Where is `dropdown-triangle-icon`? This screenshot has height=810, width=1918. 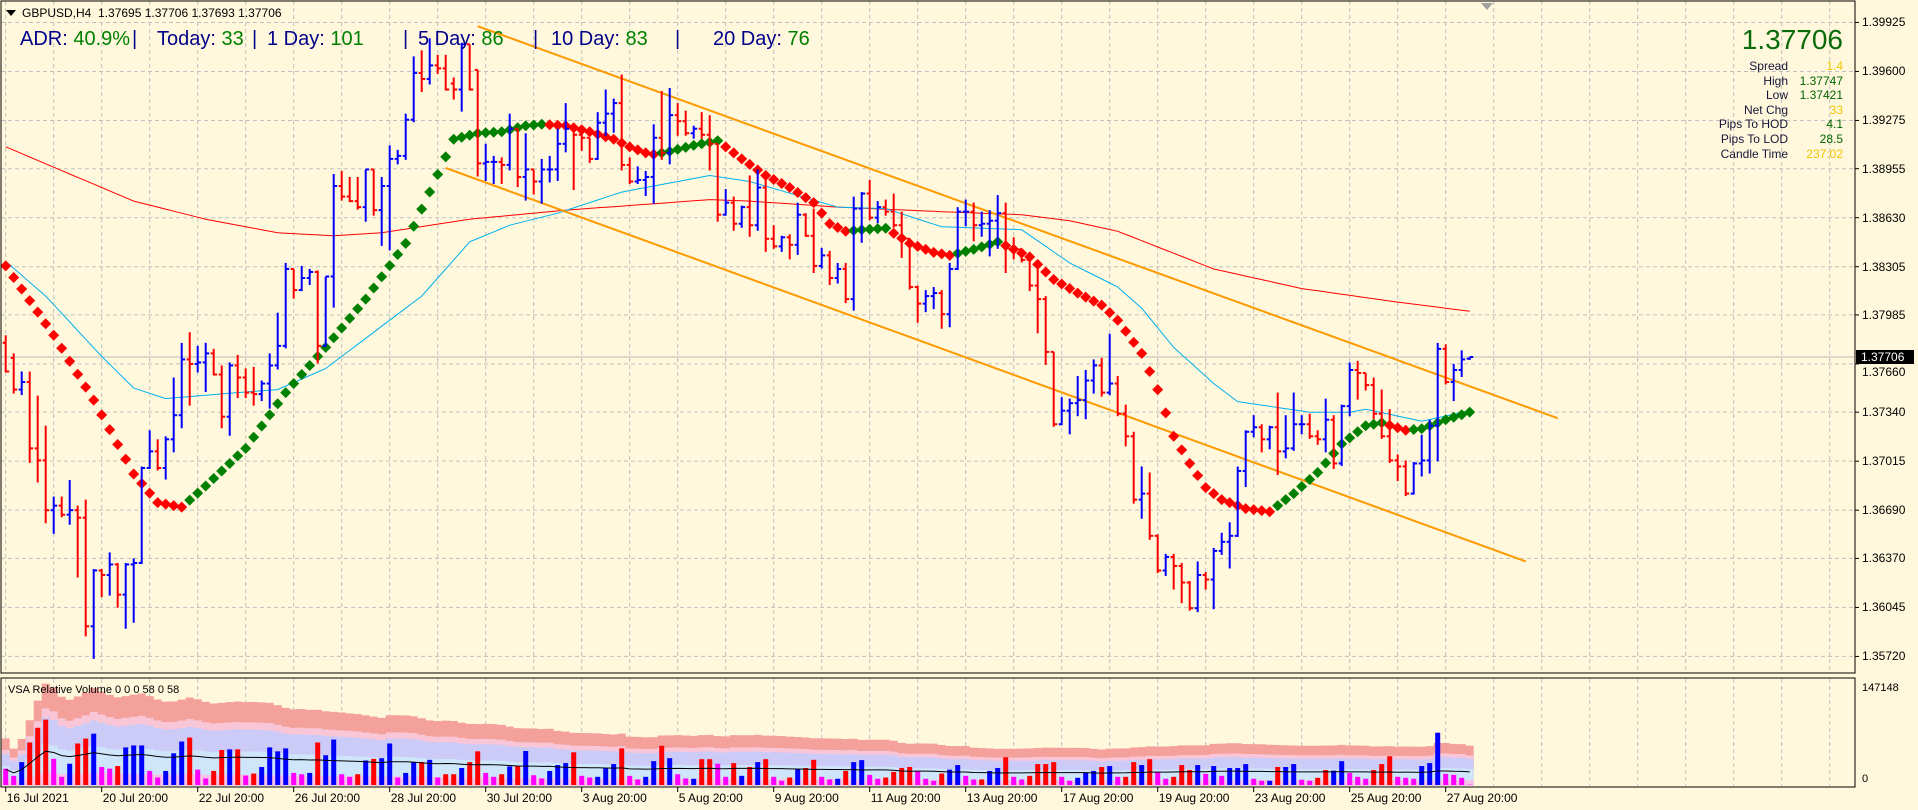
dropdown-triangle-icon is located at coordinates (11, 13).